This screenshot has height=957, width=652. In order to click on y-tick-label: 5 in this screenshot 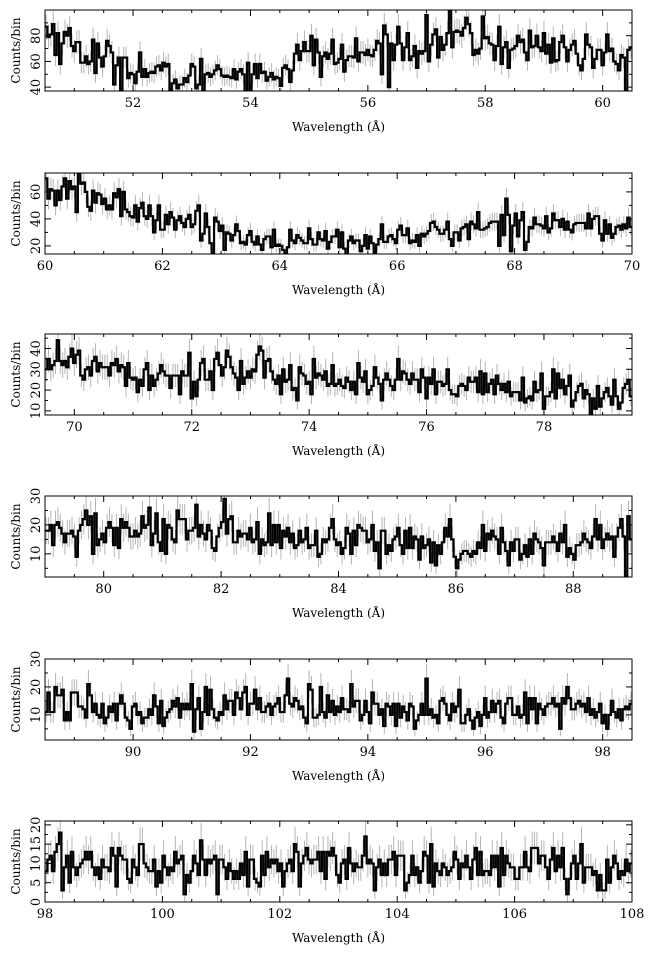, I will do `click(36, 883)`.